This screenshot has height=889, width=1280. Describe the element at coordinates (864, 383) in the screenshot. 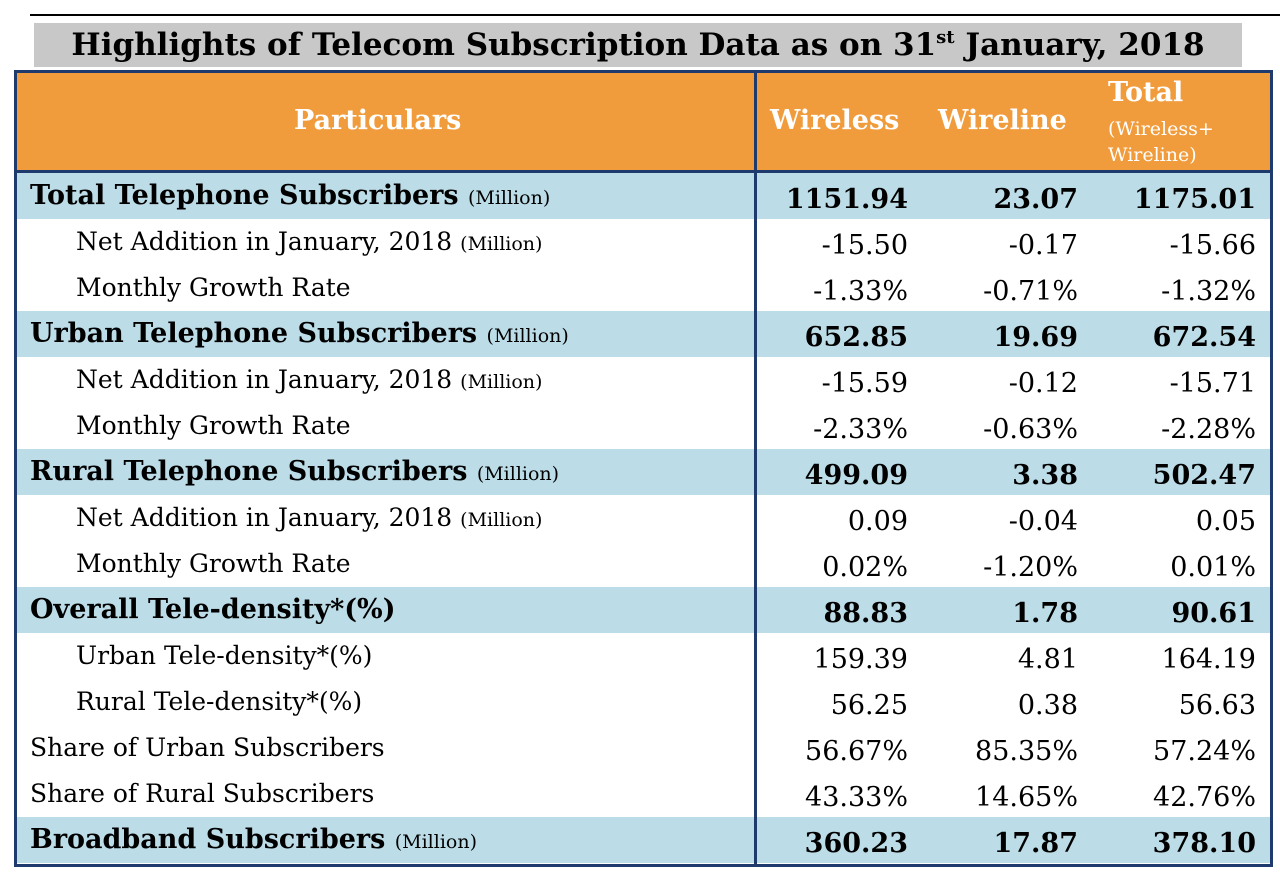

I see `cell-wireless: -15.59` at that location.